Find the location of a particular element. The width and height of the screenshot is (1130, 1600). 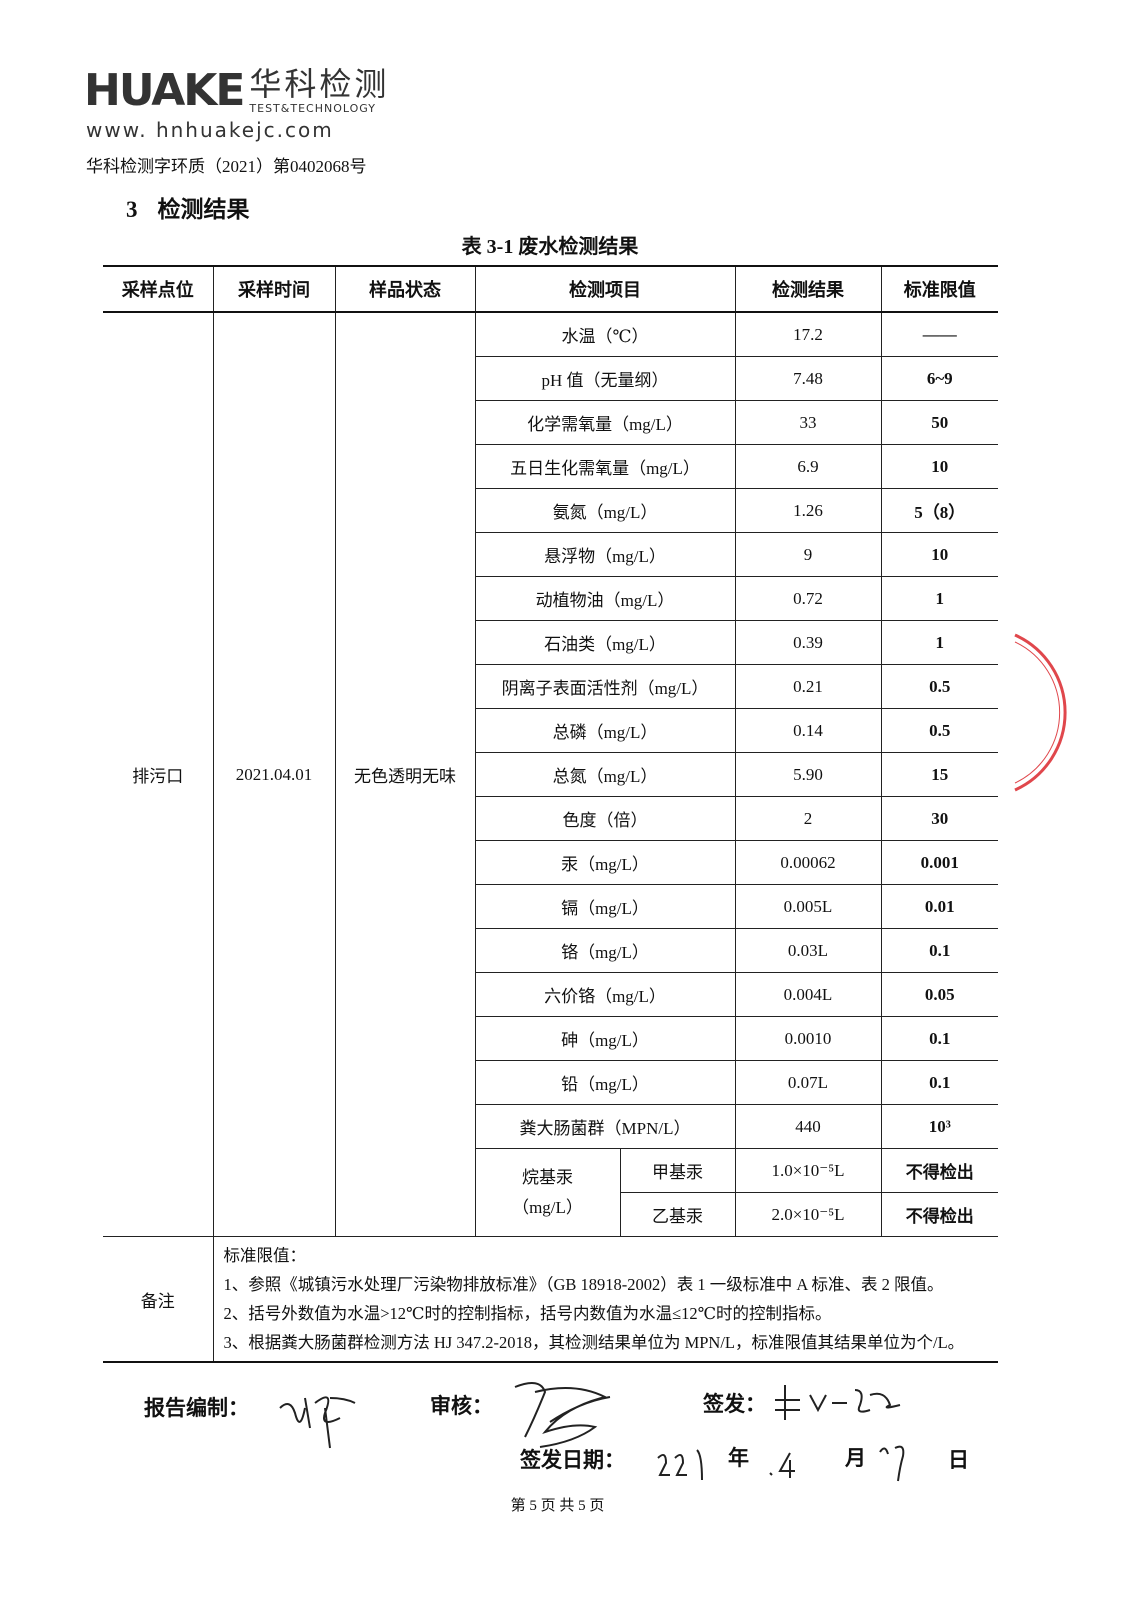

test-result: 0.004L is located at coordinates (808, 994).